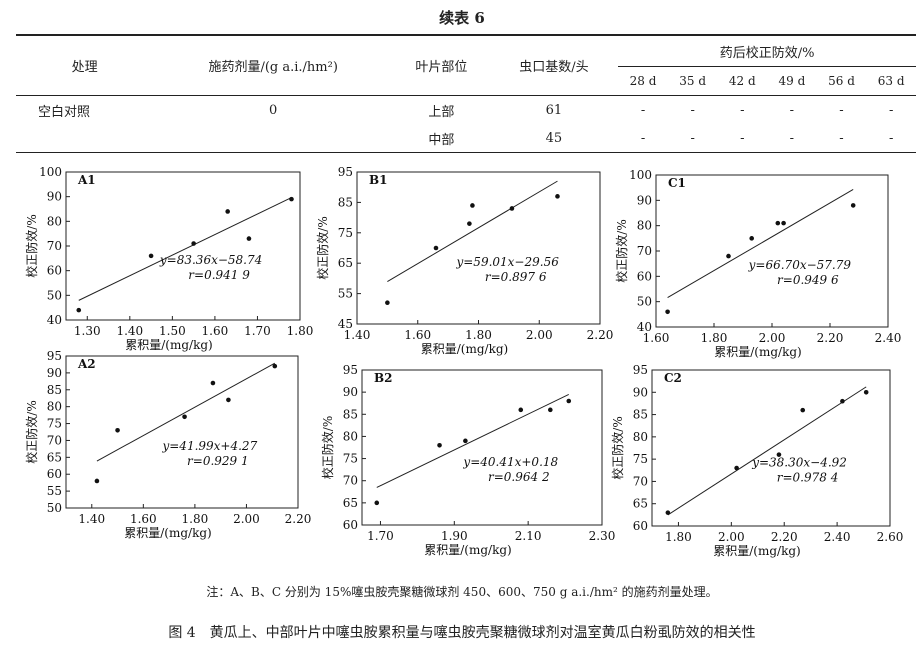  Describe the element at coordinates (673, 378) in the screenshot. I see `panel-label: C2` at that location.